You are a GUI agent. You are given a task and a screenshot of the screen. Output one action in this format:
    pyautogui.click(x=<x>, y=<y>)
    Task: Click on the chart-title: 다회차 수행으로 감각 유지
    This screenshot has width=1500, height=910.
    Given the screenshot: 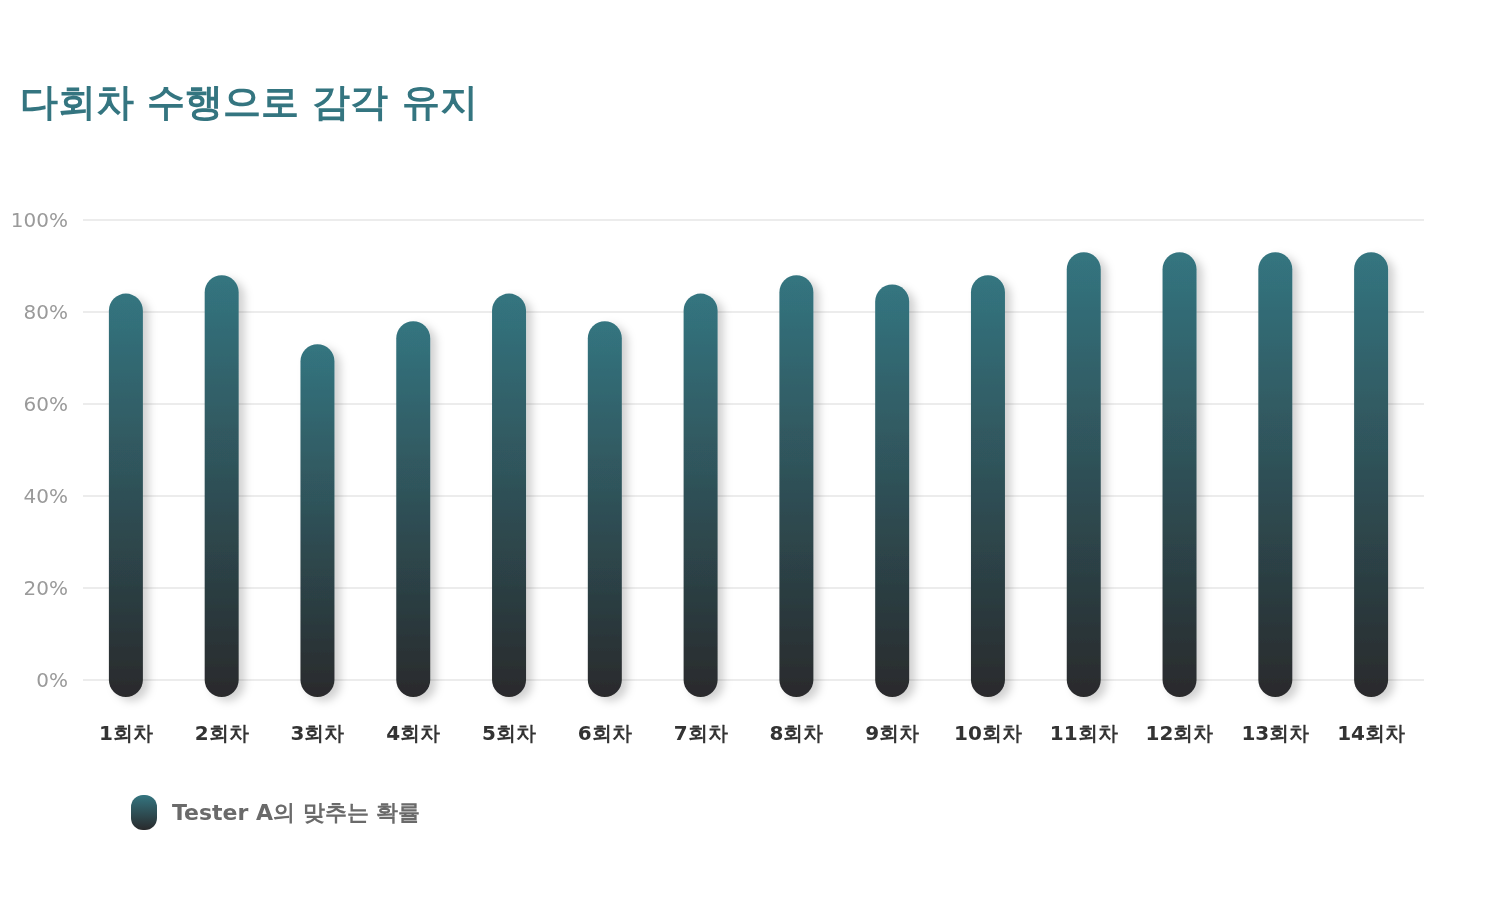 What is the action you would take?
    pyautogui.click(x=249, y=102)
    